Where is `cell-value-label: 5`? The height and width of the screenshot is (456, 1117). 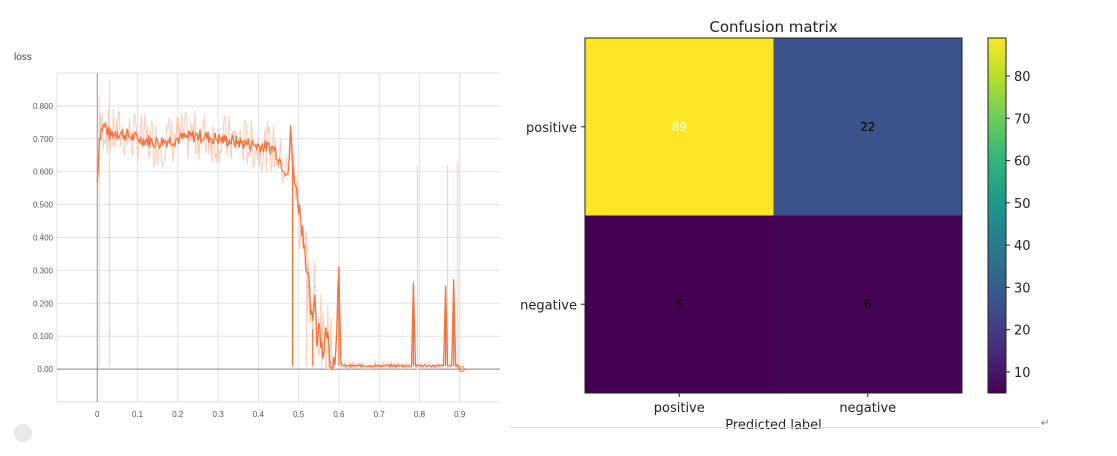
cell-value-label: 5 is located at coordinates (679, 304).